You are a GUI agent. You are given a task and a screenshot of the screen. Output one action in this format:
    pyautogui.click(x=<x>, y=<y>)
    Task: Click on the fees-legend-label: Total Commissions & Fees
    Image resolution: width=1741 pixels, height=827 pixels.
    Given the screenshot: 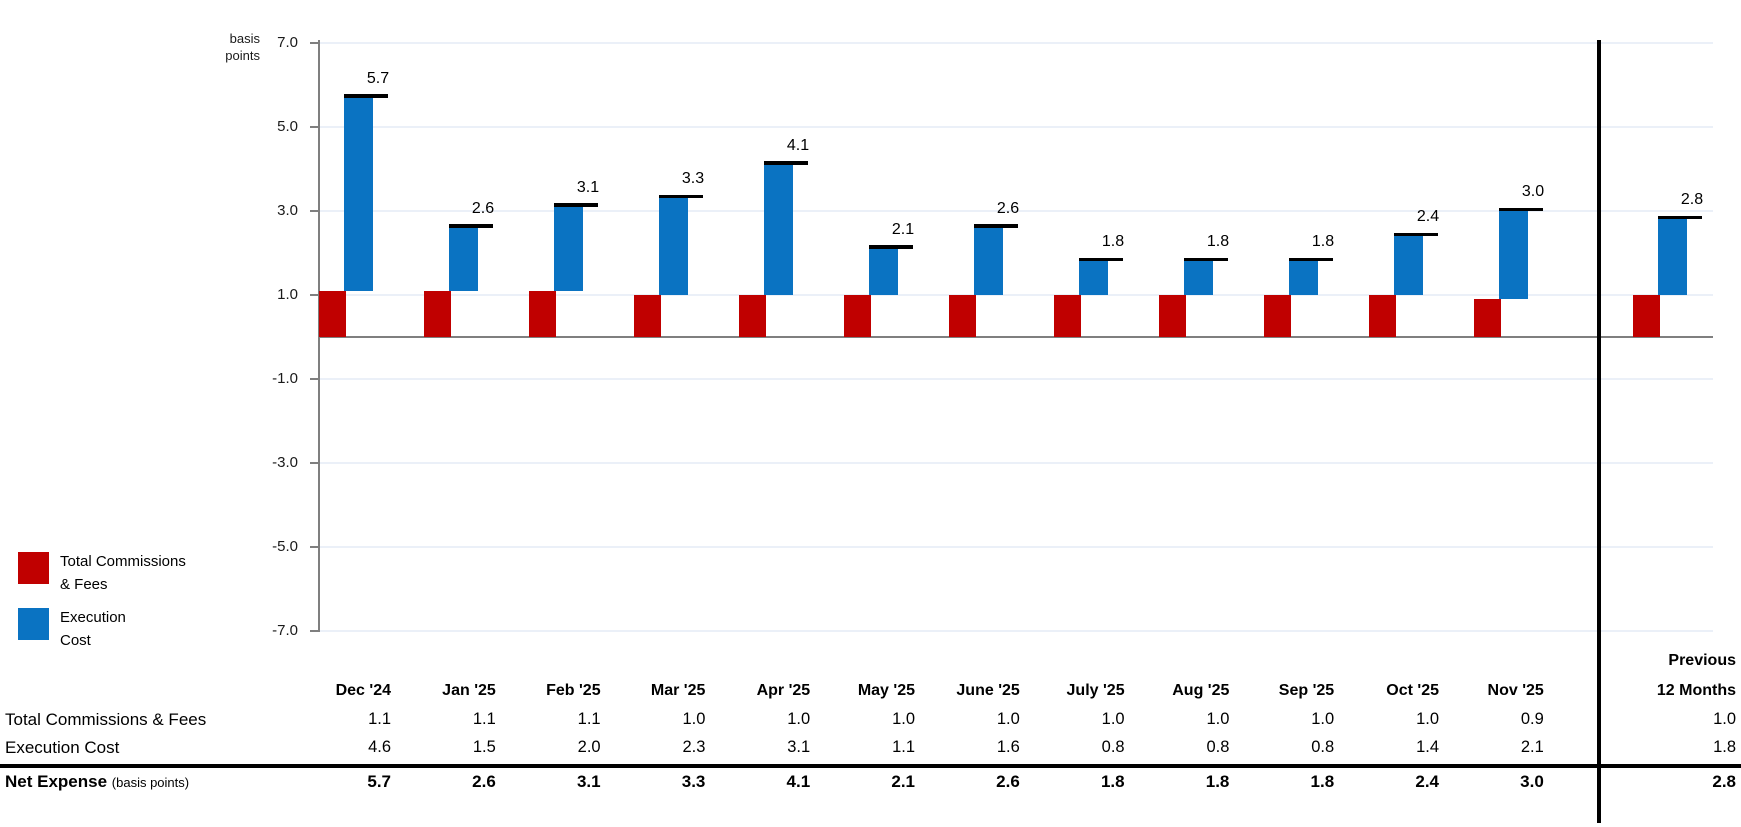 What is the action you would take?
    pyautogui.click(x=123, y=573)
    